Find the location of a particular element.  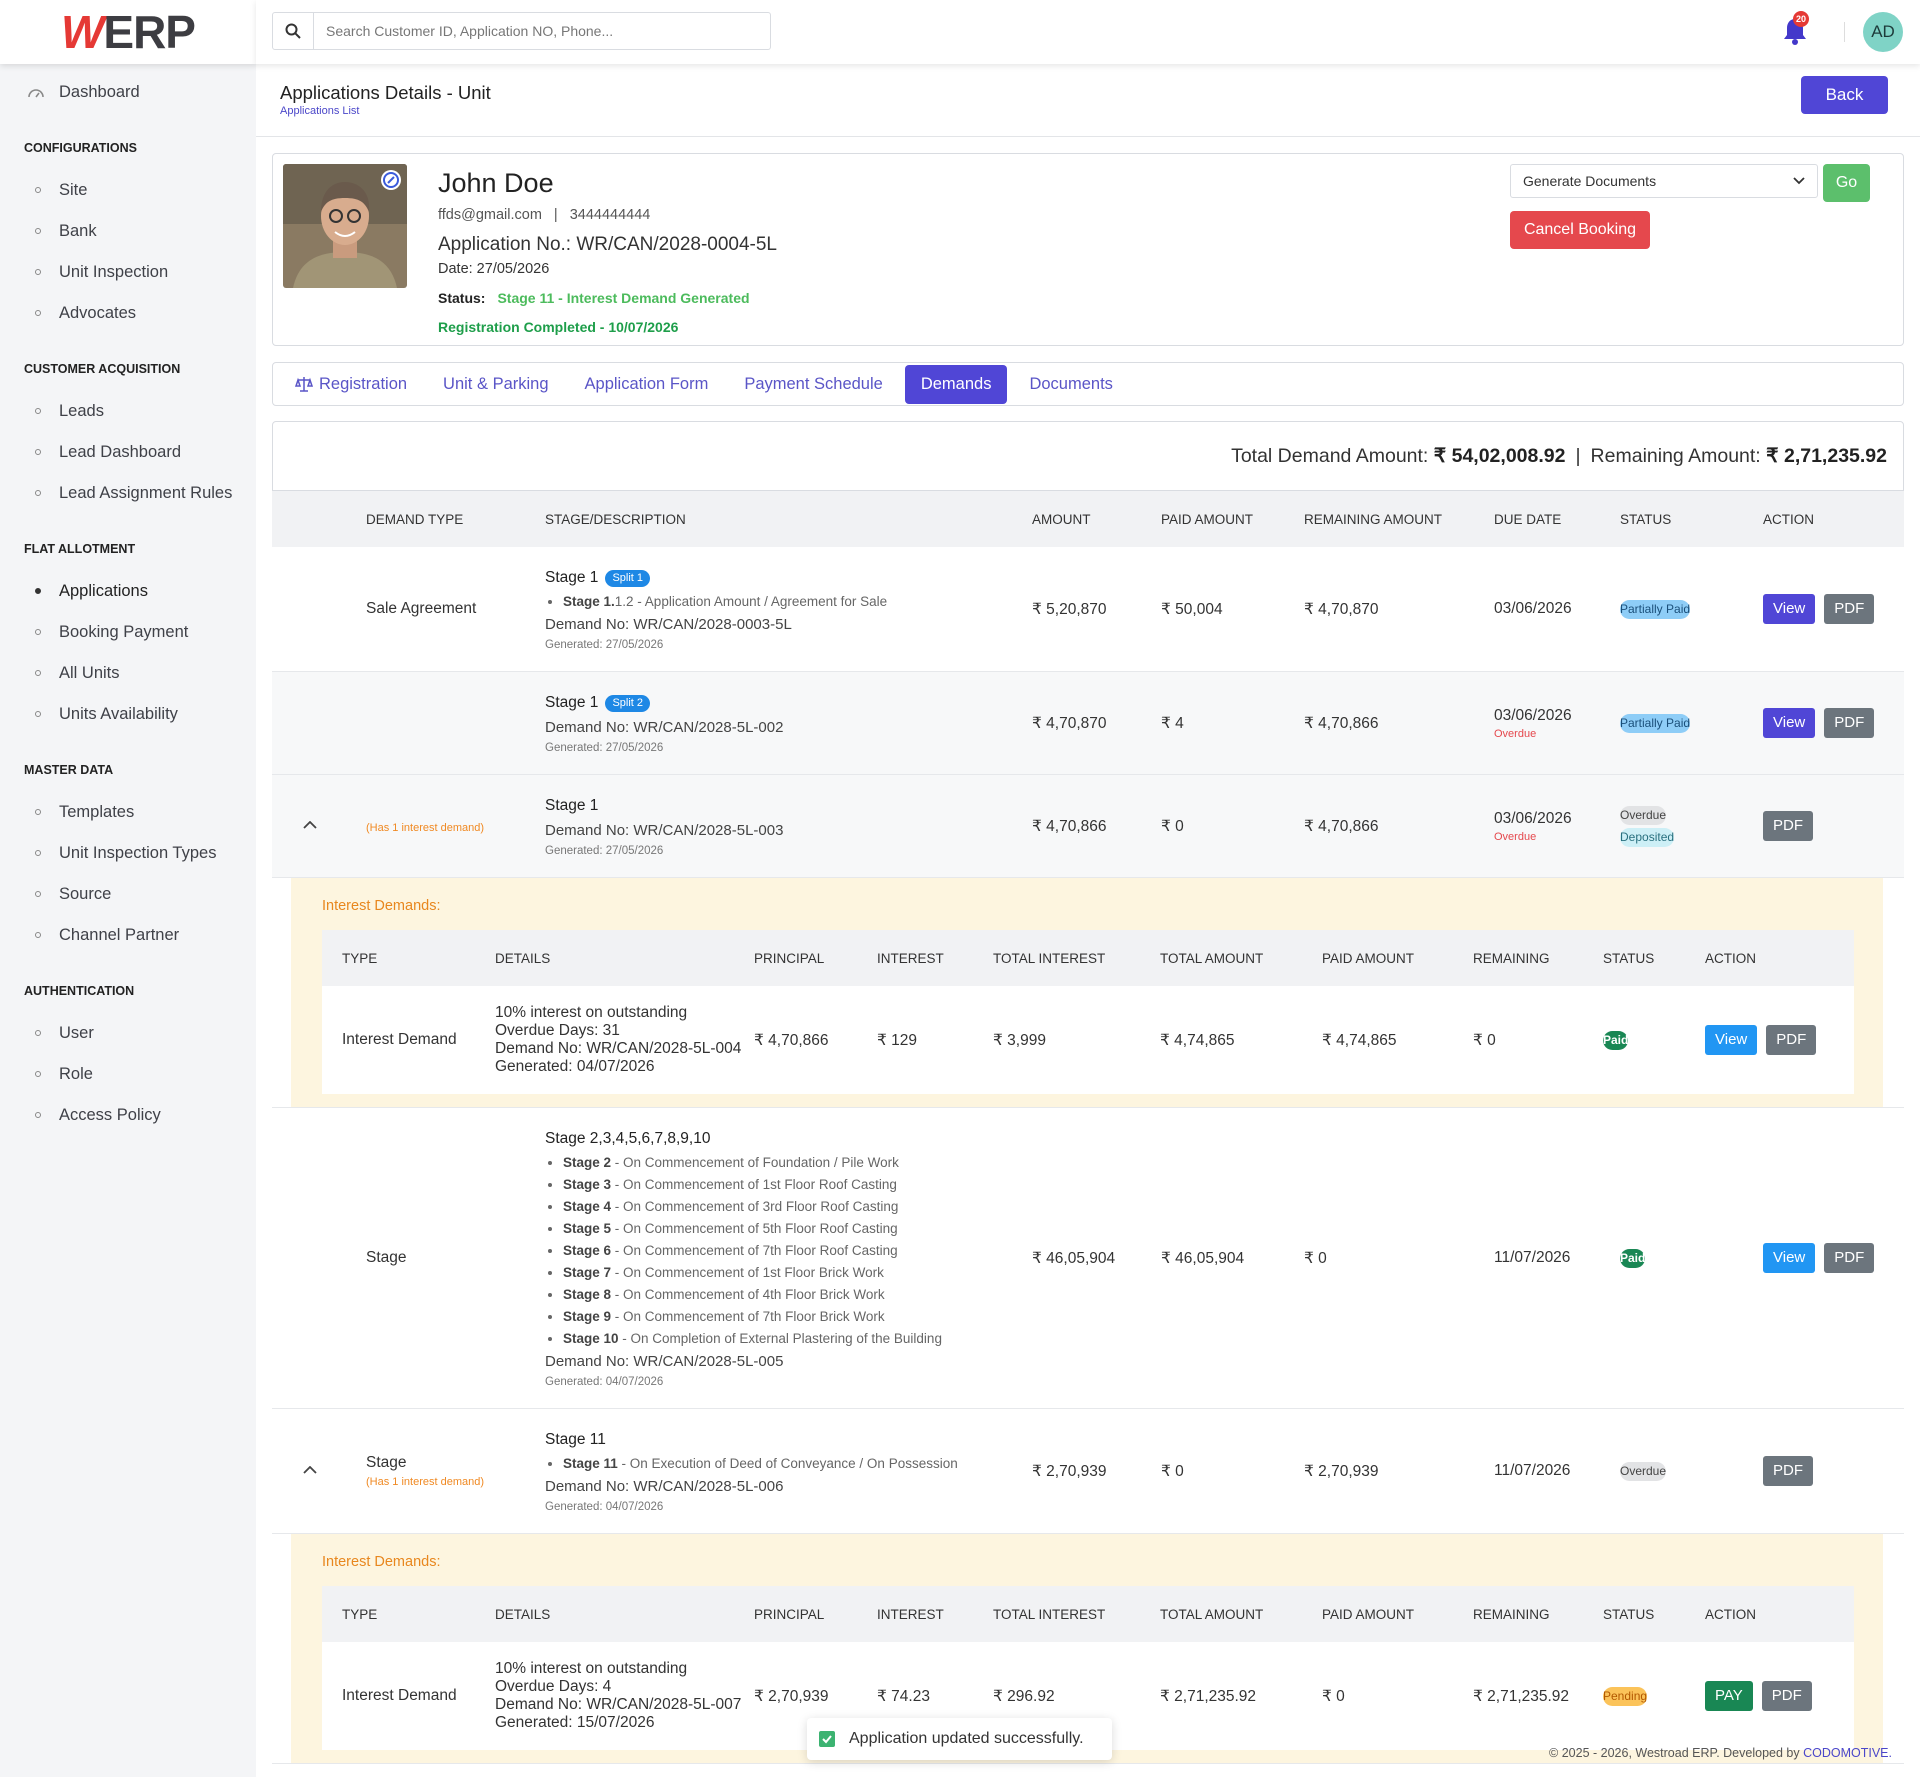

header-cell: TYPE is located at coordinates (408, 1614).